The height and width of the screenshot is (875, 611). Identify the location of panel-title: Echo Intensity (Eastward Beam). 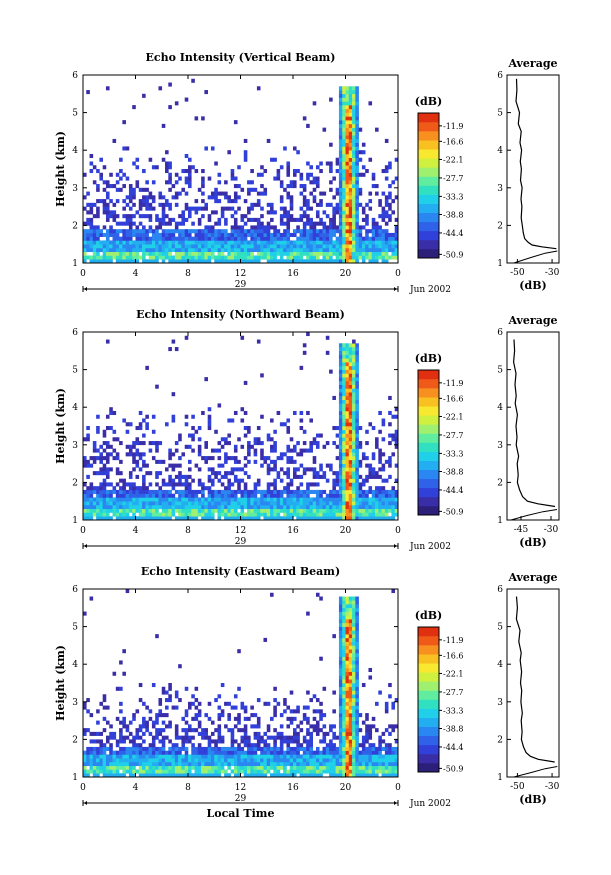
(240, 571).